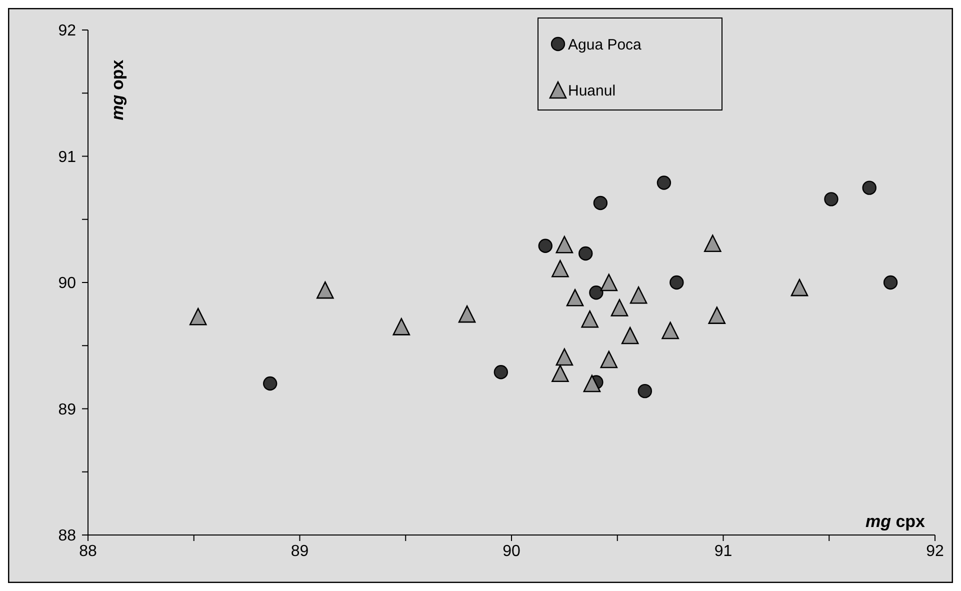 This screenshot has height=591, width=961. Describe the element at coordinates (88, 551) in the screenshot. I see `x-tick-label: 88` at that location.